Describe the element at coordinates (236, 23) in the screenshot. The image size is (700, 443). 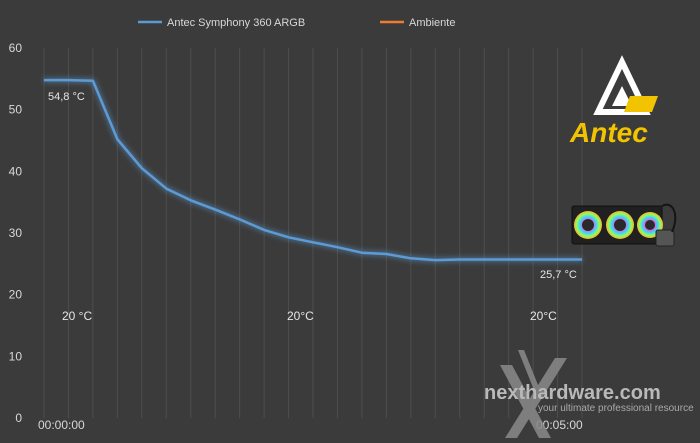
I see `legend-label-series-1: Antec Symphony 360 ARGB` at that location.